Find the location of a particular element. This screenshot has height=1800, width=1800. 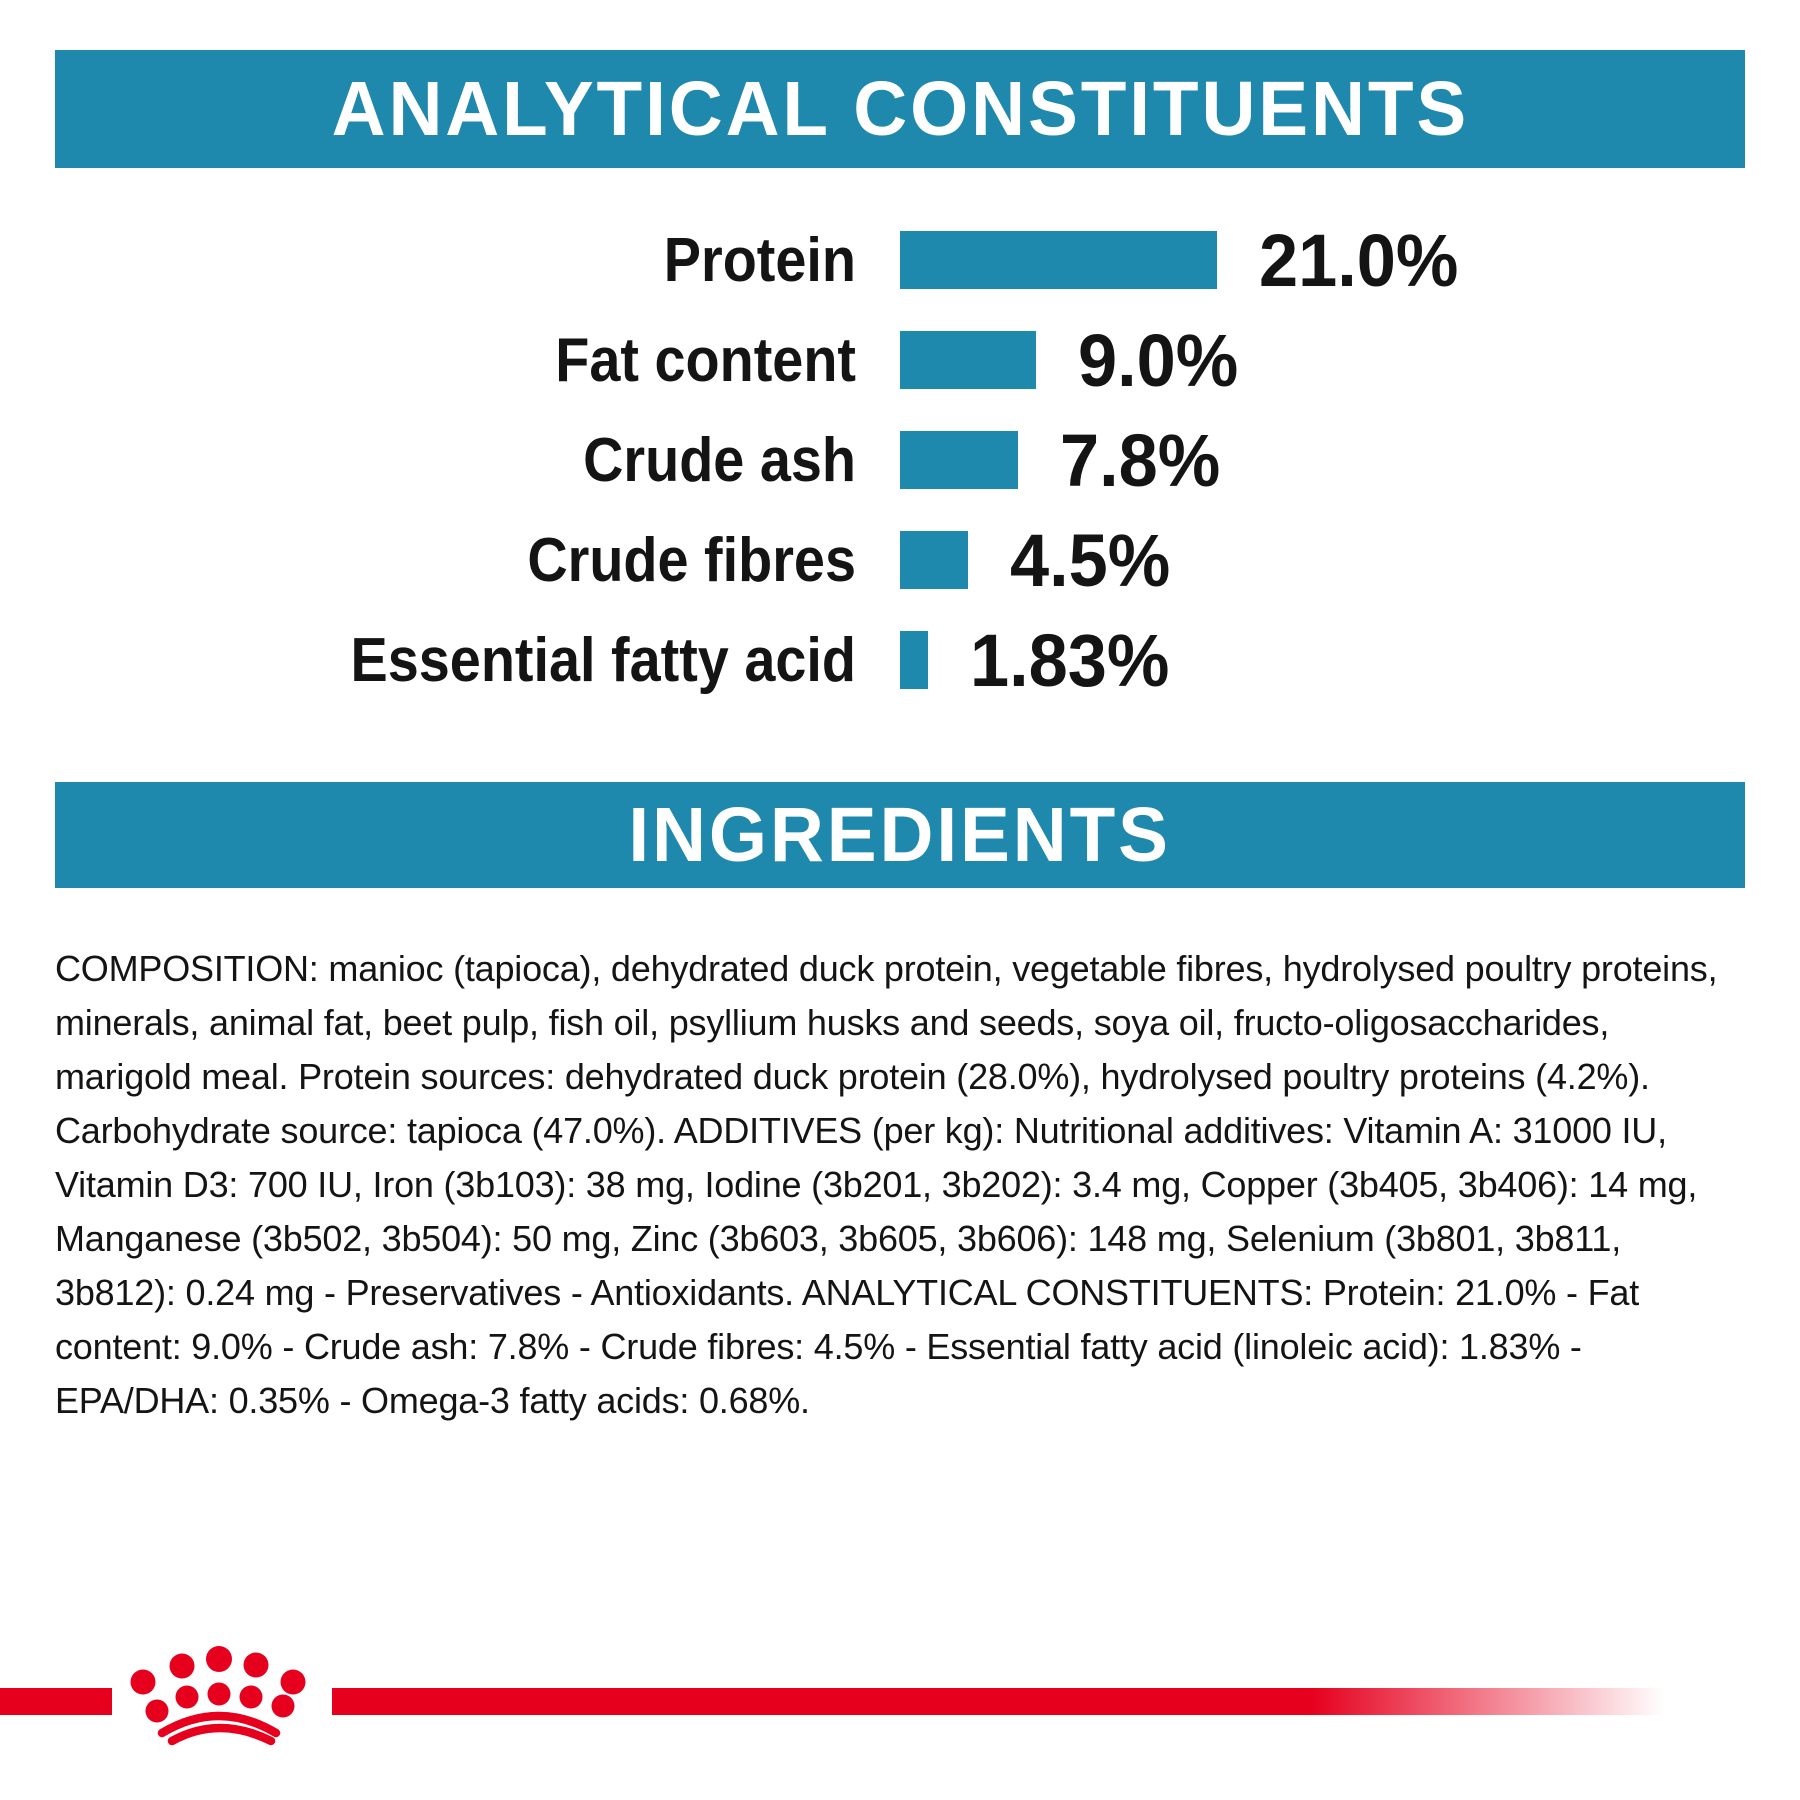

brand-stripe-left is located at coordinates (56, 1701).